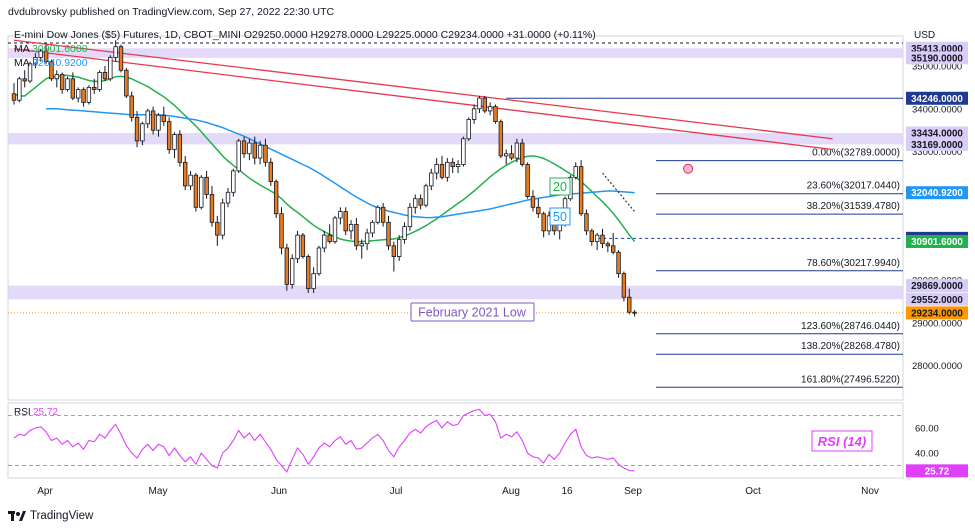  What do you see at coordinates (22, 412) in the screenshot?
I see `rsi-label: RSI` at bounding box center [22, 412].